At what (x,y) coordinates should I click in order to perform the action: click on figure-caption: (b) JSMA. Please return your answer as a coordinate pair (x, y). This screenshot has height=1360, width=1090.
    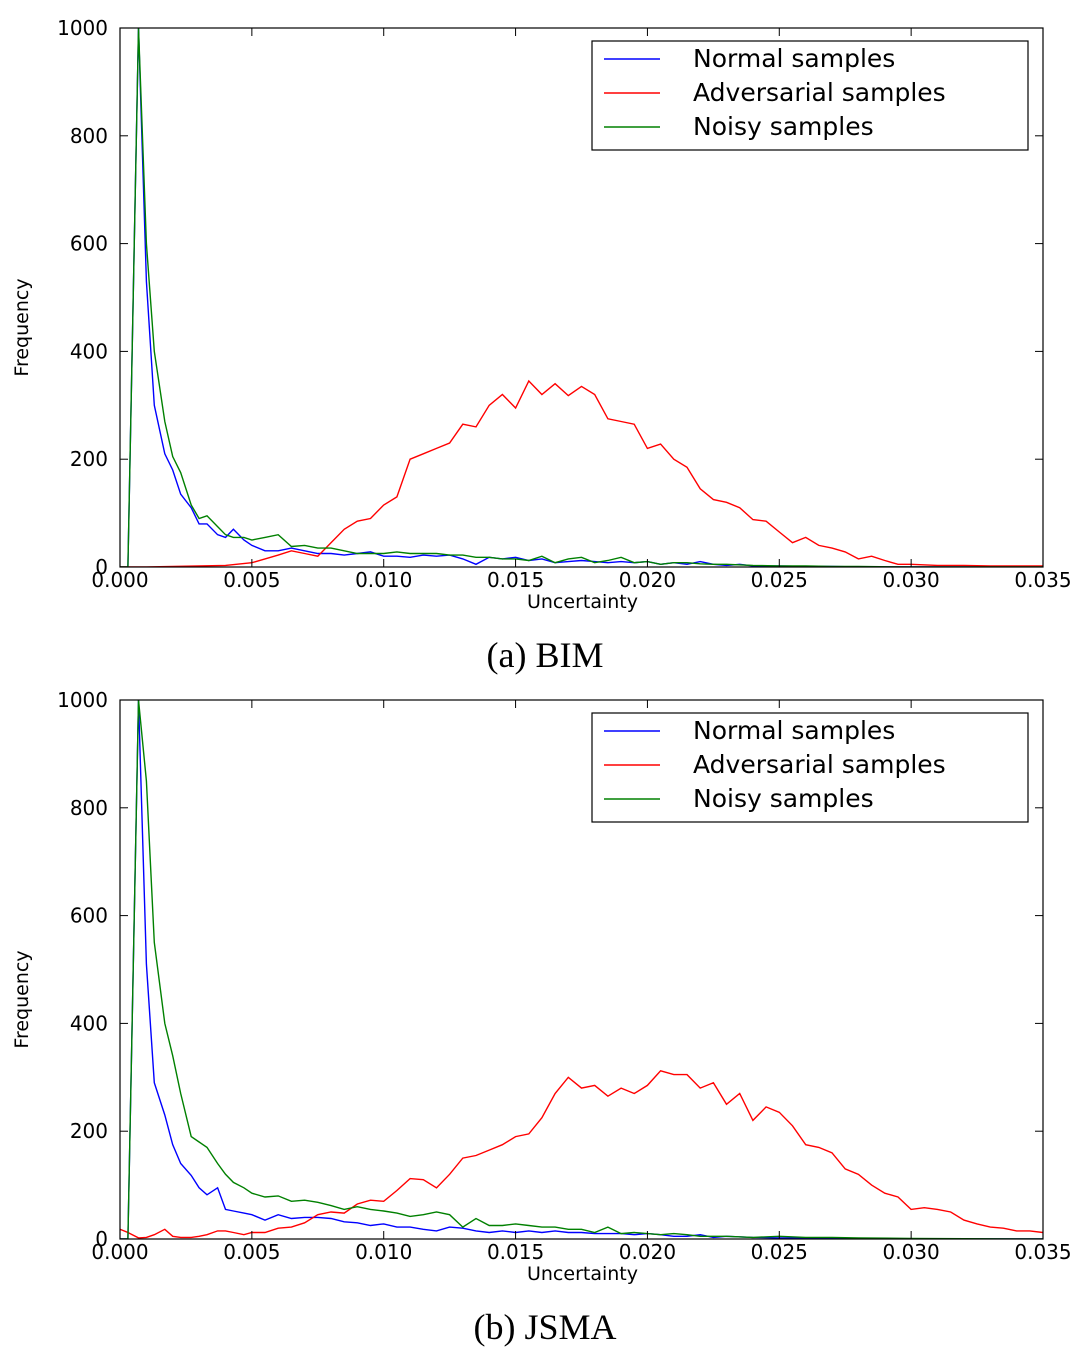
    Looking at the image, I should click on (544, 1327).